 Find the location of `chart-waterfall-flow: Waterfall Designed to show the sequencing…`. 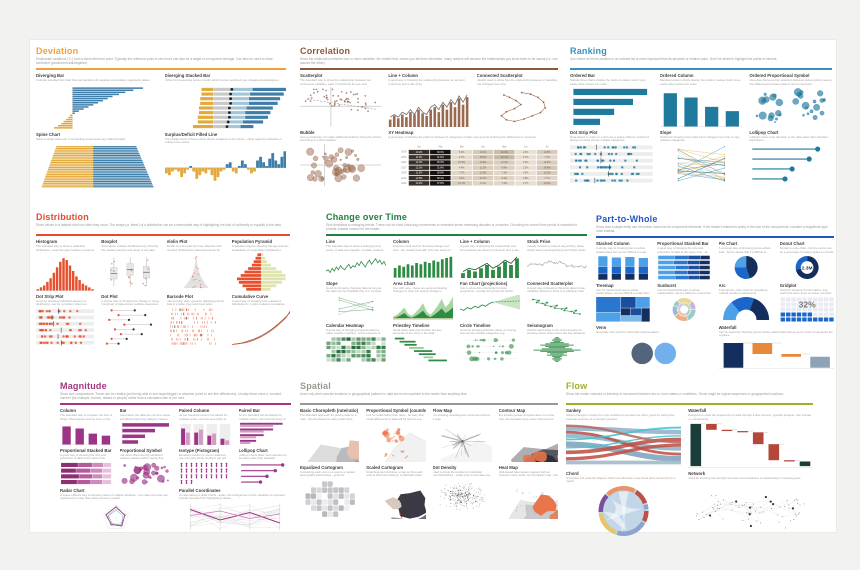

chart-waterfall-flow: Waterfall Designed to show the sequencing… is located at coordinates (750, 438).